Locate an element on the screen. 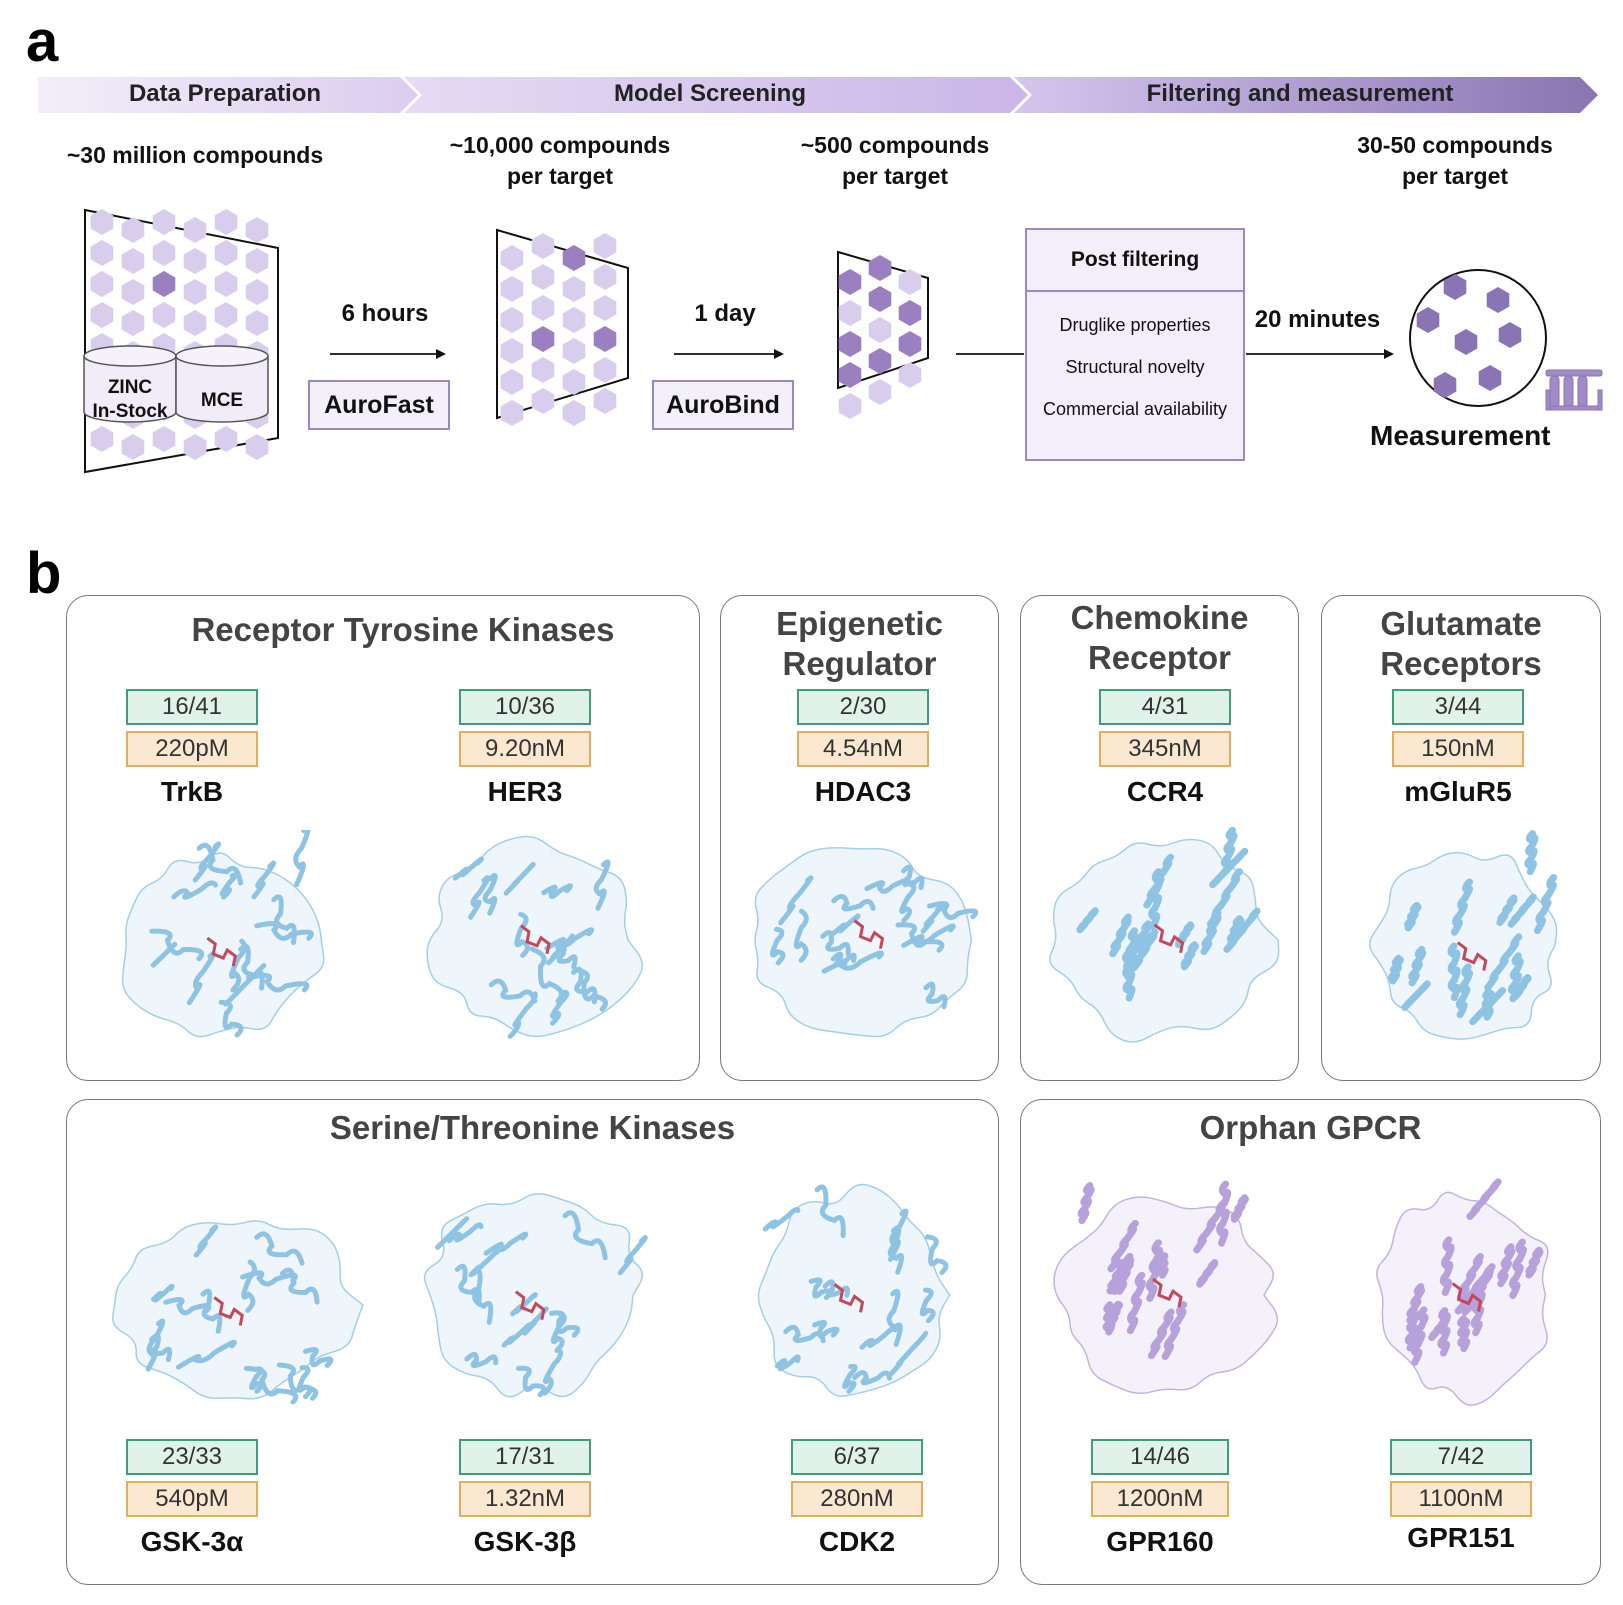  model-aurobind: AuroBind is located at coordinates (723, 405).